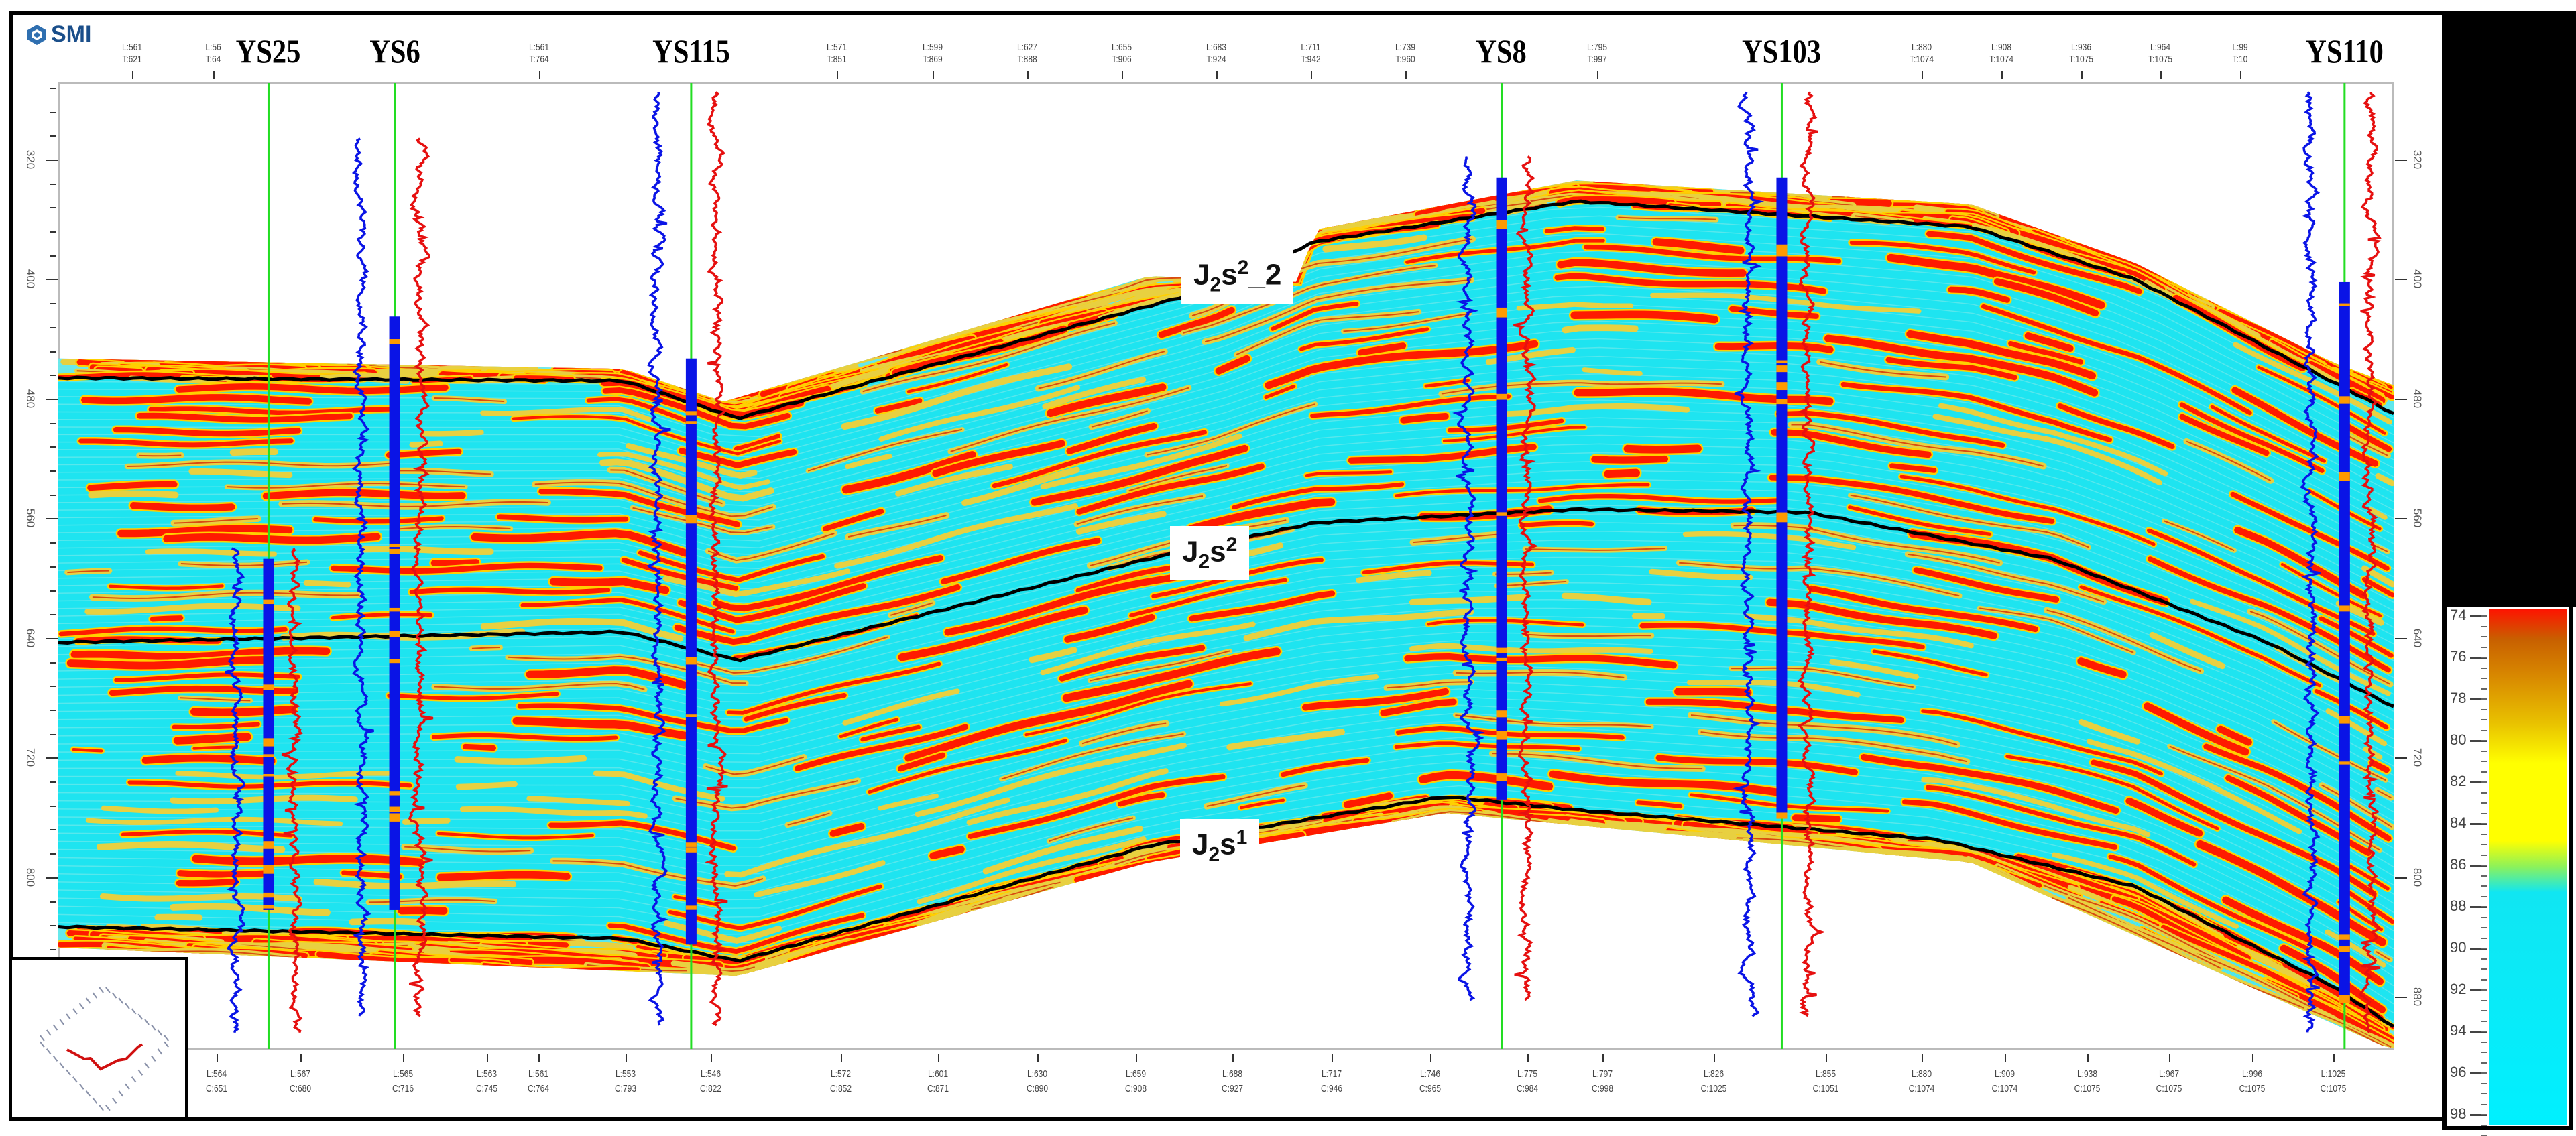 The width and height of the screenshot is (2576, 1136). What do you see at coordinates (2081, 48) in the screenshot?
I see `inline-label: L:936` at bounding box center [2081, 48].